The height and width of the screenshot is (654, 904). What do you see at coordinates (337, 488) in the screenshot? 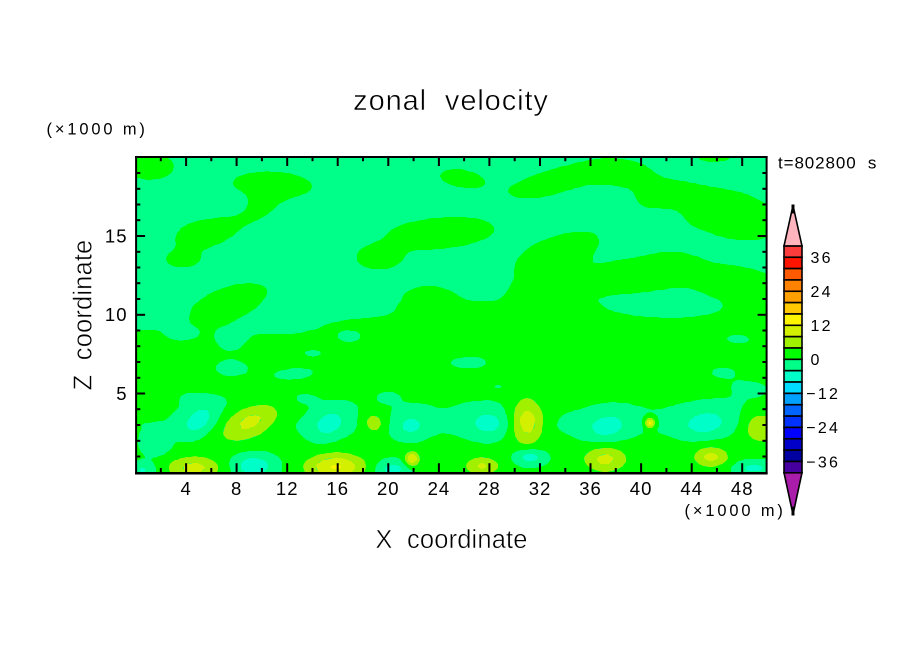
I see `svg-text: 16` at bounding box center [337, 488].